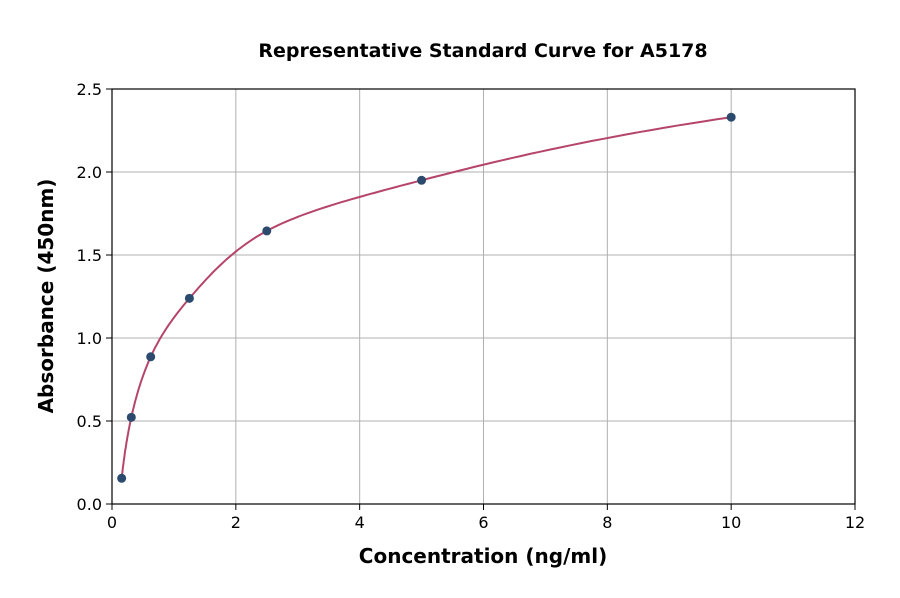 The width and height of the screenshot is (900, 598). What do you see at coordinates (89, 255) in the screenshot?
I see `y-tick-label: 1.5` at bounding box center [89, 255].